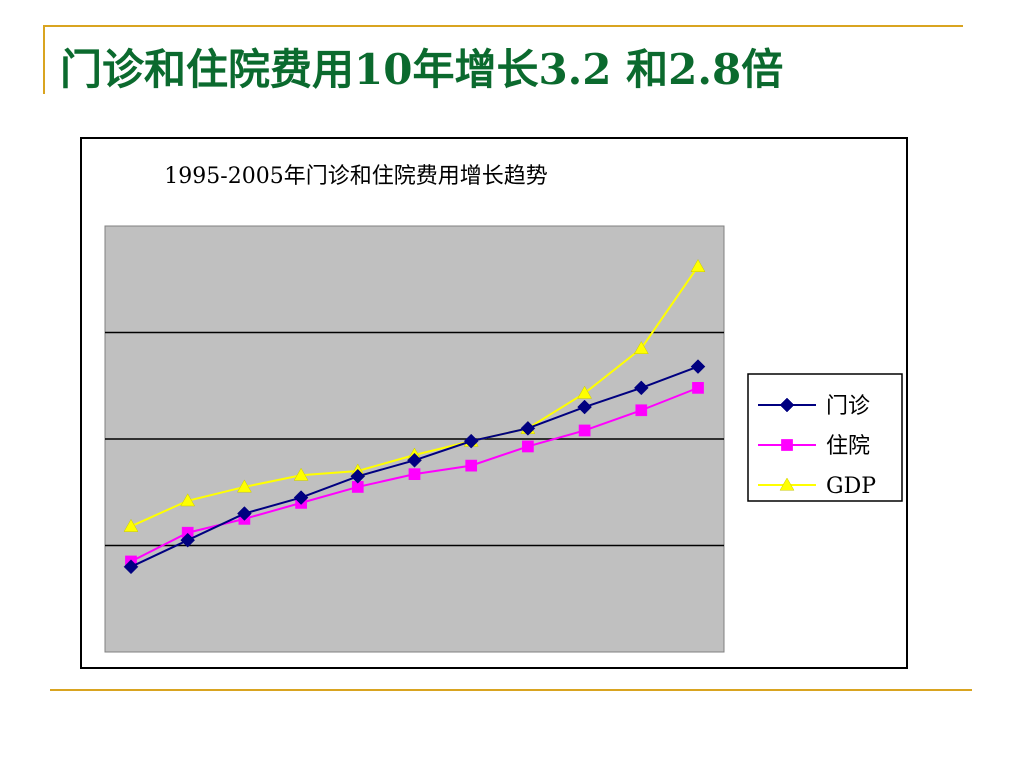 This screenshot has width=1024, height=768. What do you see at coordinates (422, 69) in the screenshot?
I see `slide-title: 门诊和住院费用10年增长3.2 和2.8倍` at bounding box center [422, 69].